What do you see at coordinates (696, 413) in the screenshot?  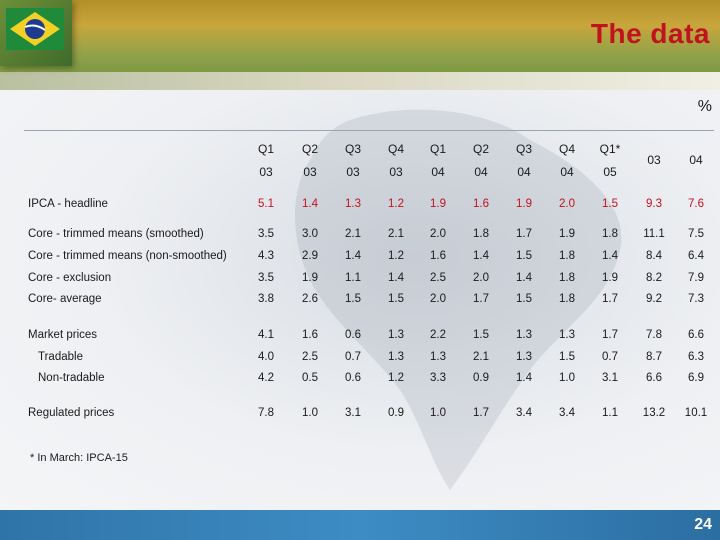 I see `table-cell: 10.1` at bounding box center [696, 413].